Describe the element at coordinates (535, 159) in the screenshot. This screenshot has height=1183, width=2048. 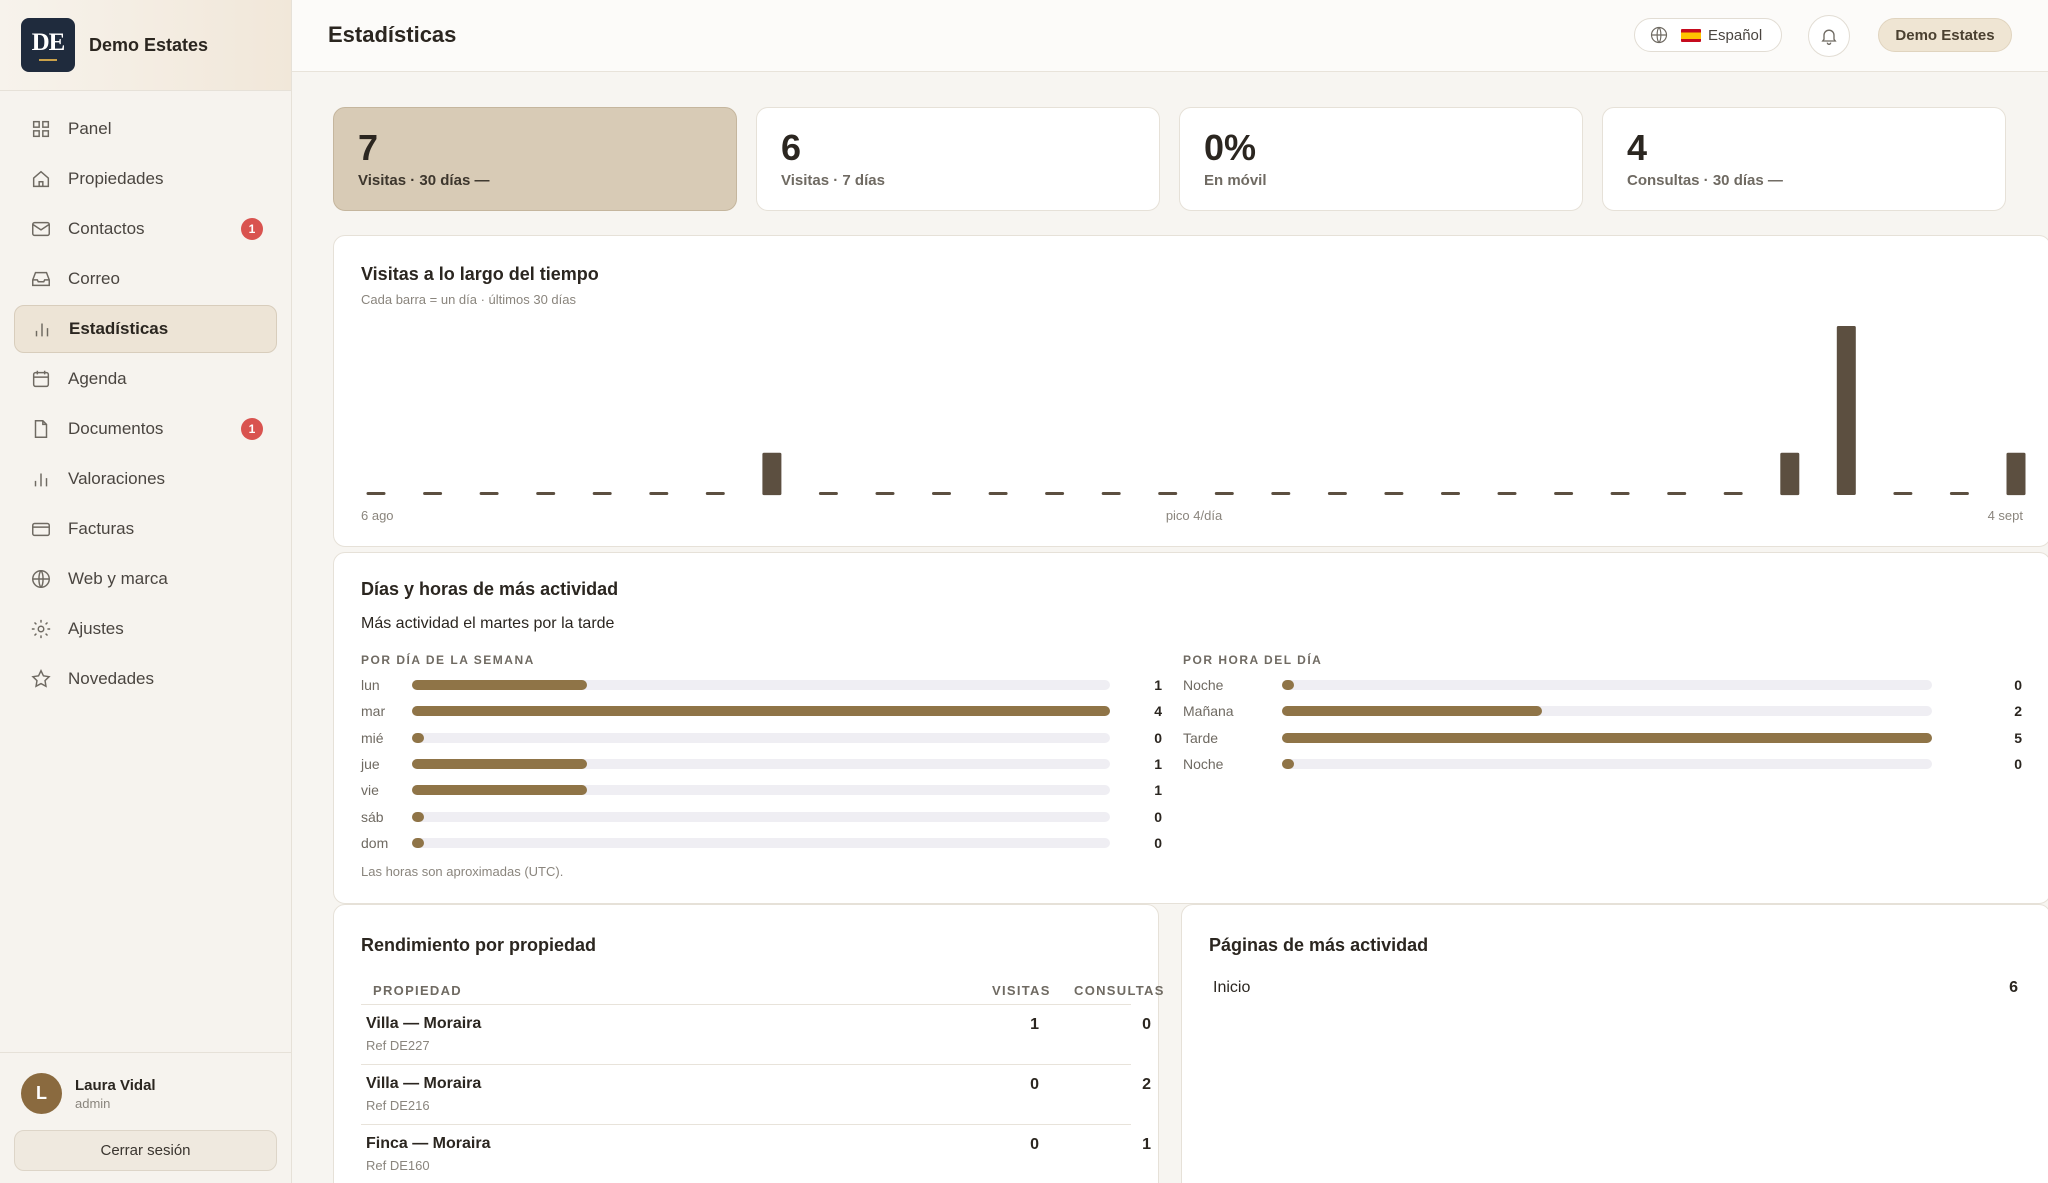
I see `kpi-card: 7 Visitas · 30 días —` at that location.